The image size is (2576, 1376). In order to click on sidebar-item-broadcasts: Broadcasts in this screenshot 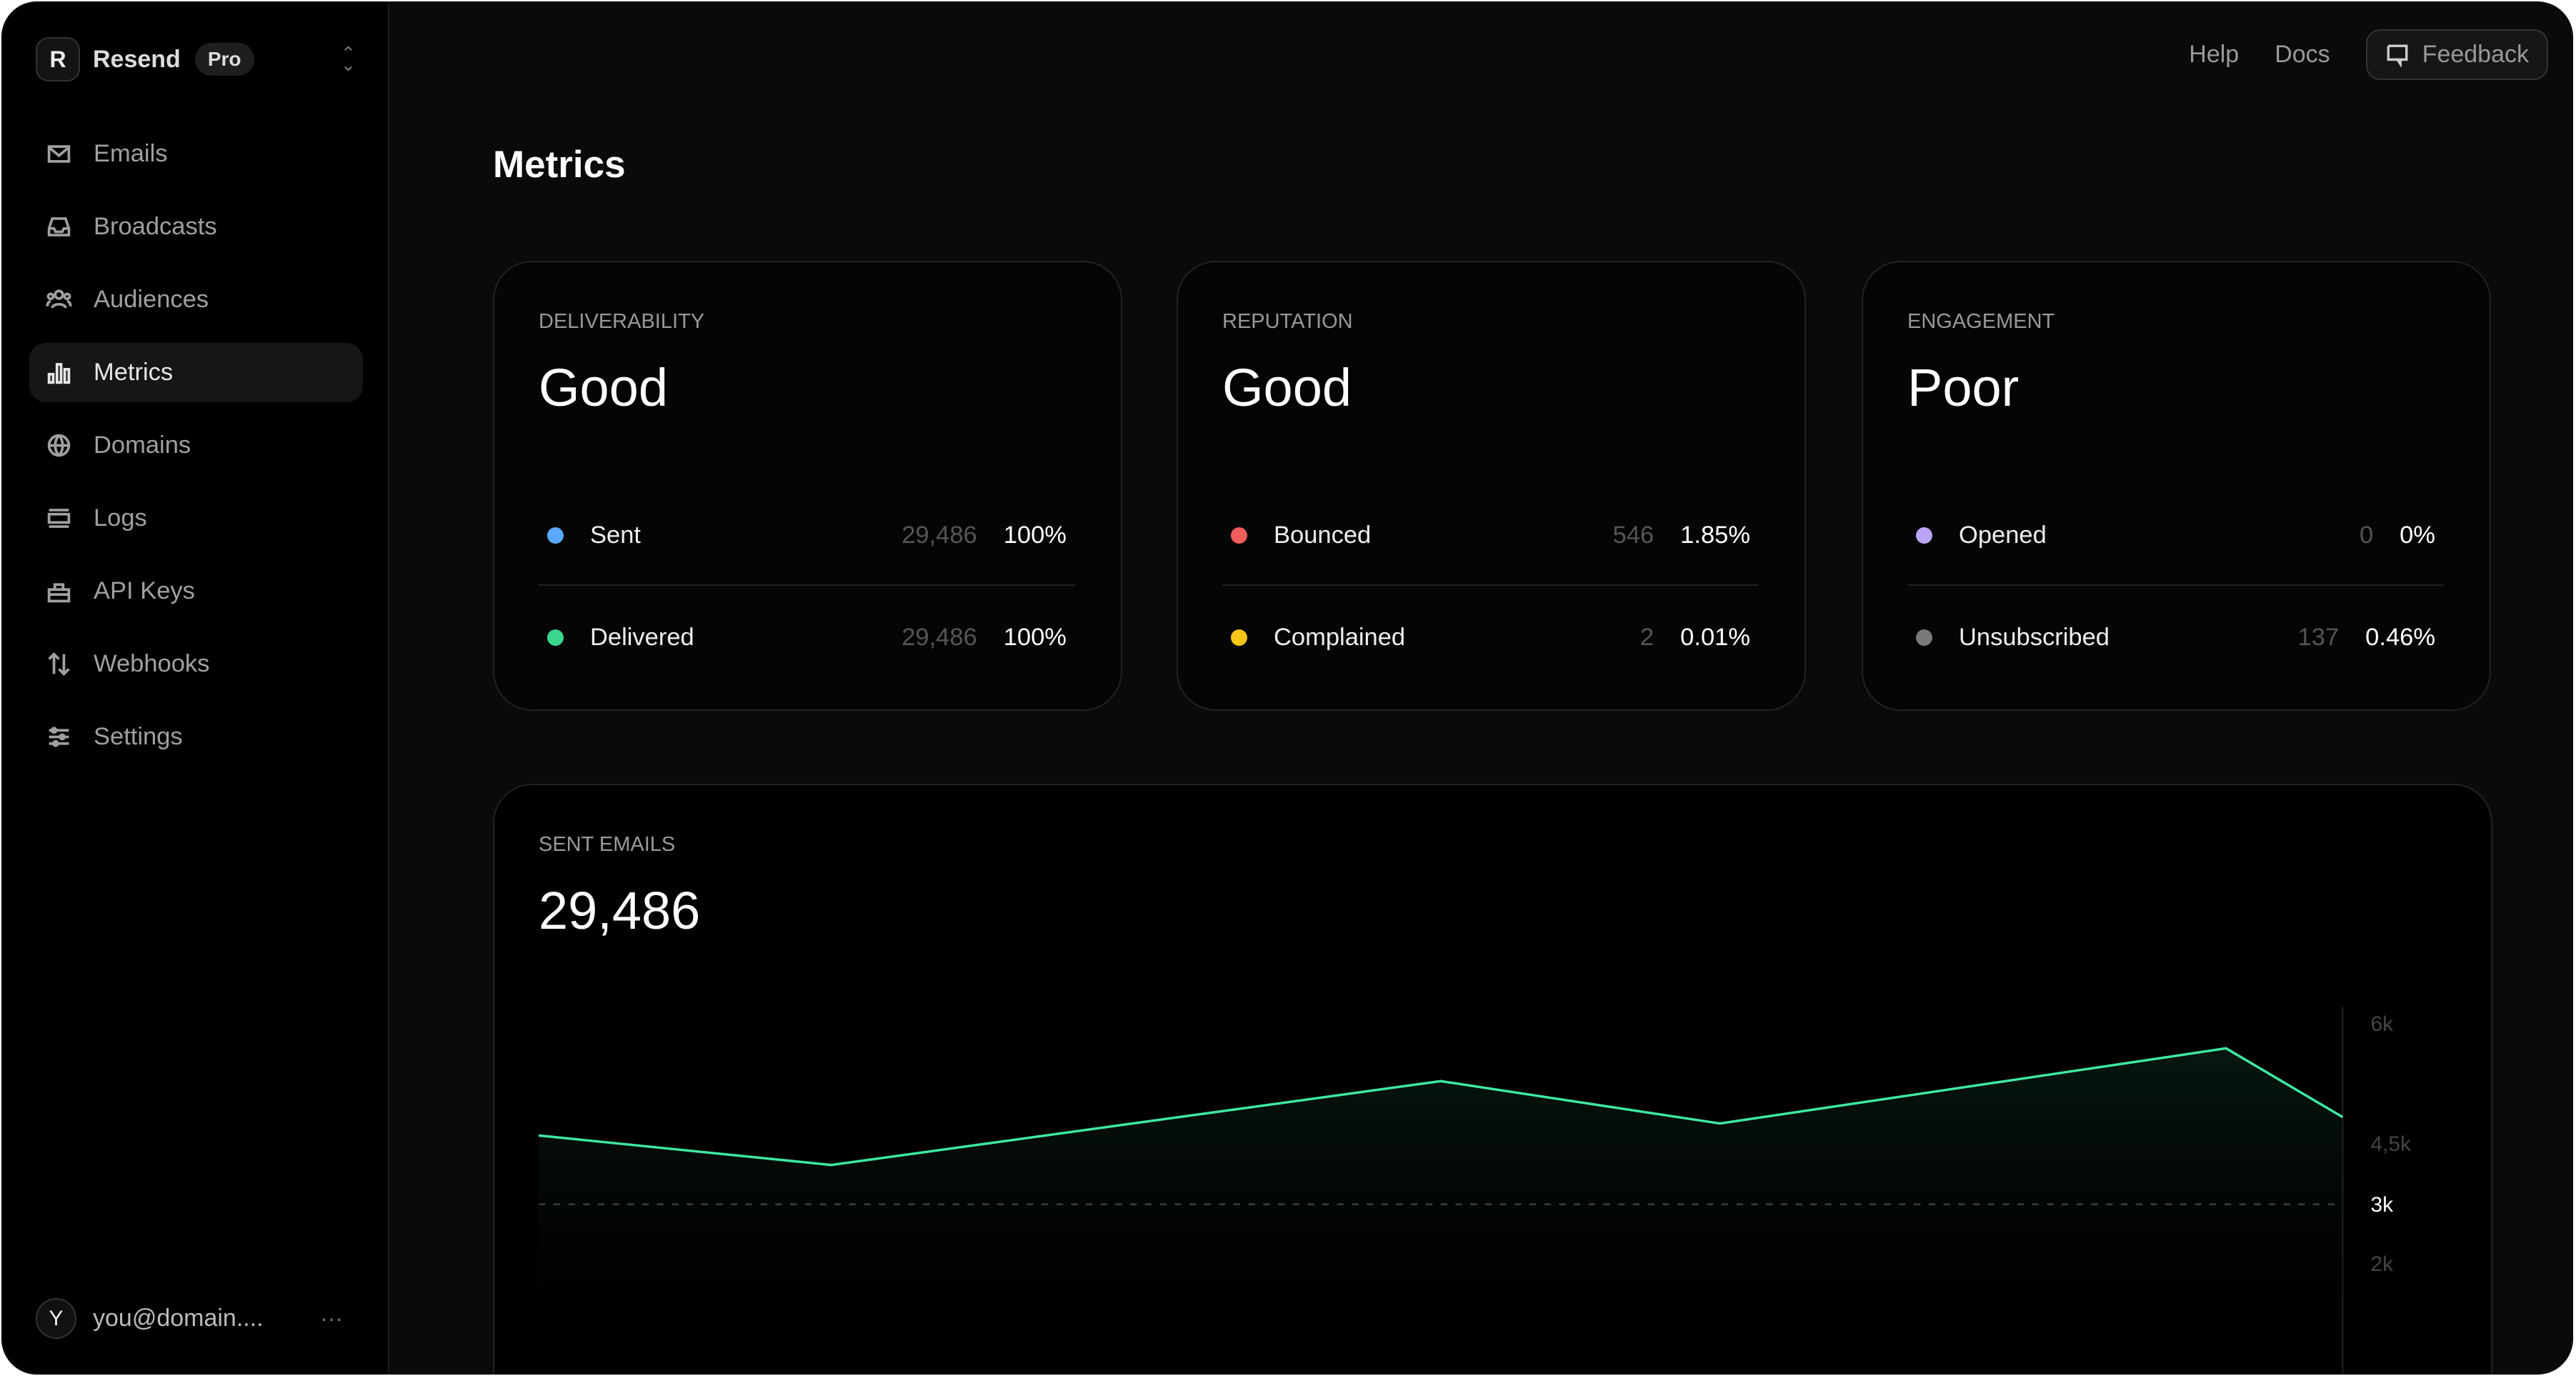, I will do `click(196, 226)`.